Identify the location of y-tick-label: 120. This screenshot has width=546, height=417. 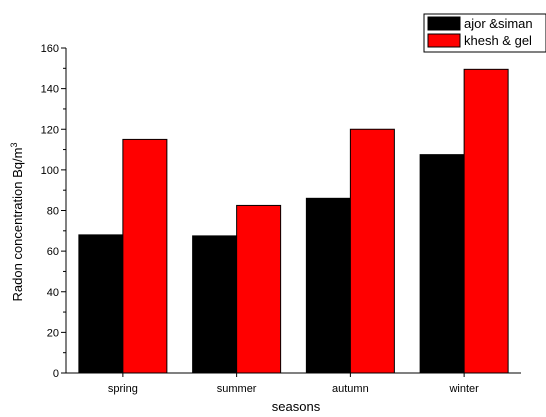
(50, 130).